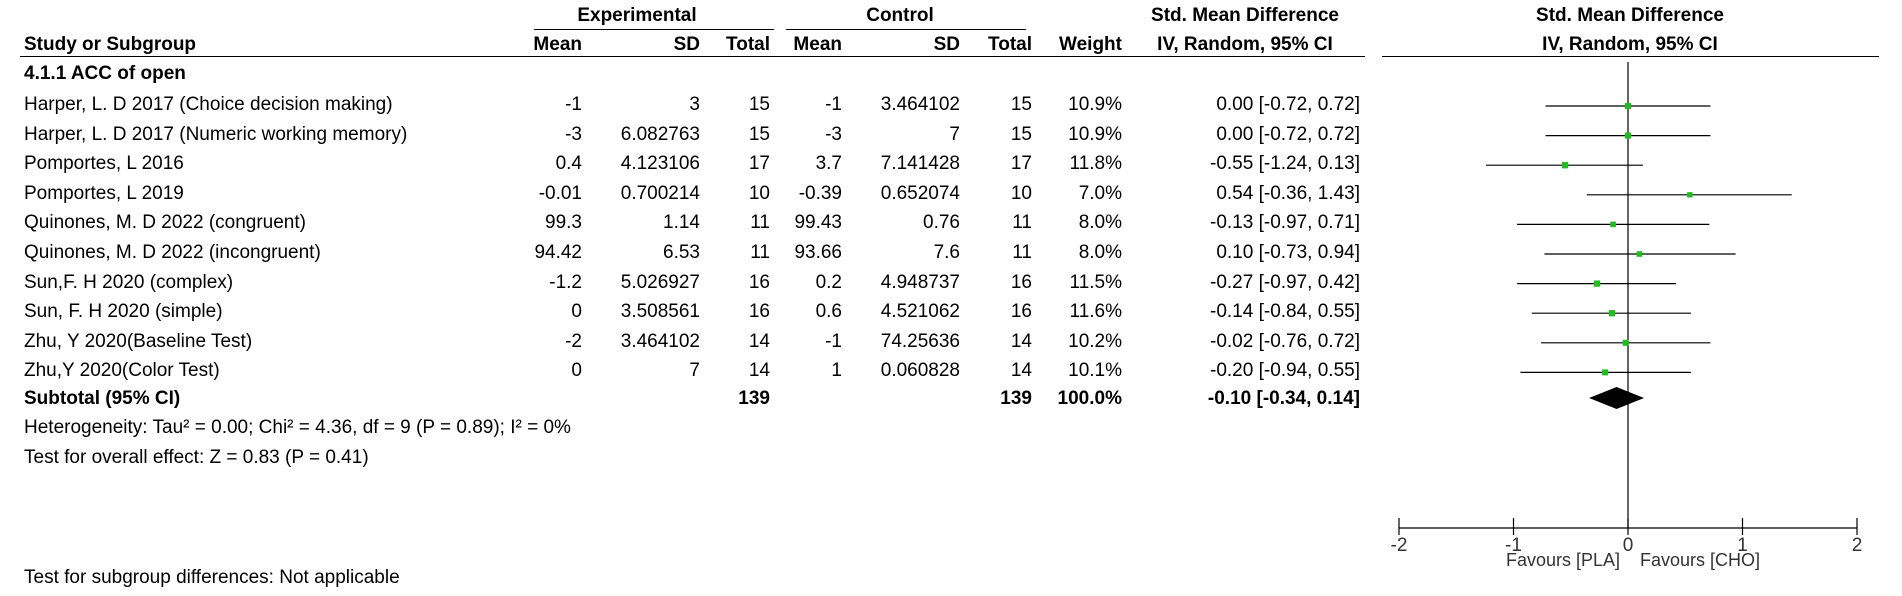  I want to click on cell-study: Sun, F. H 2020 (simple), so click(123, 312).